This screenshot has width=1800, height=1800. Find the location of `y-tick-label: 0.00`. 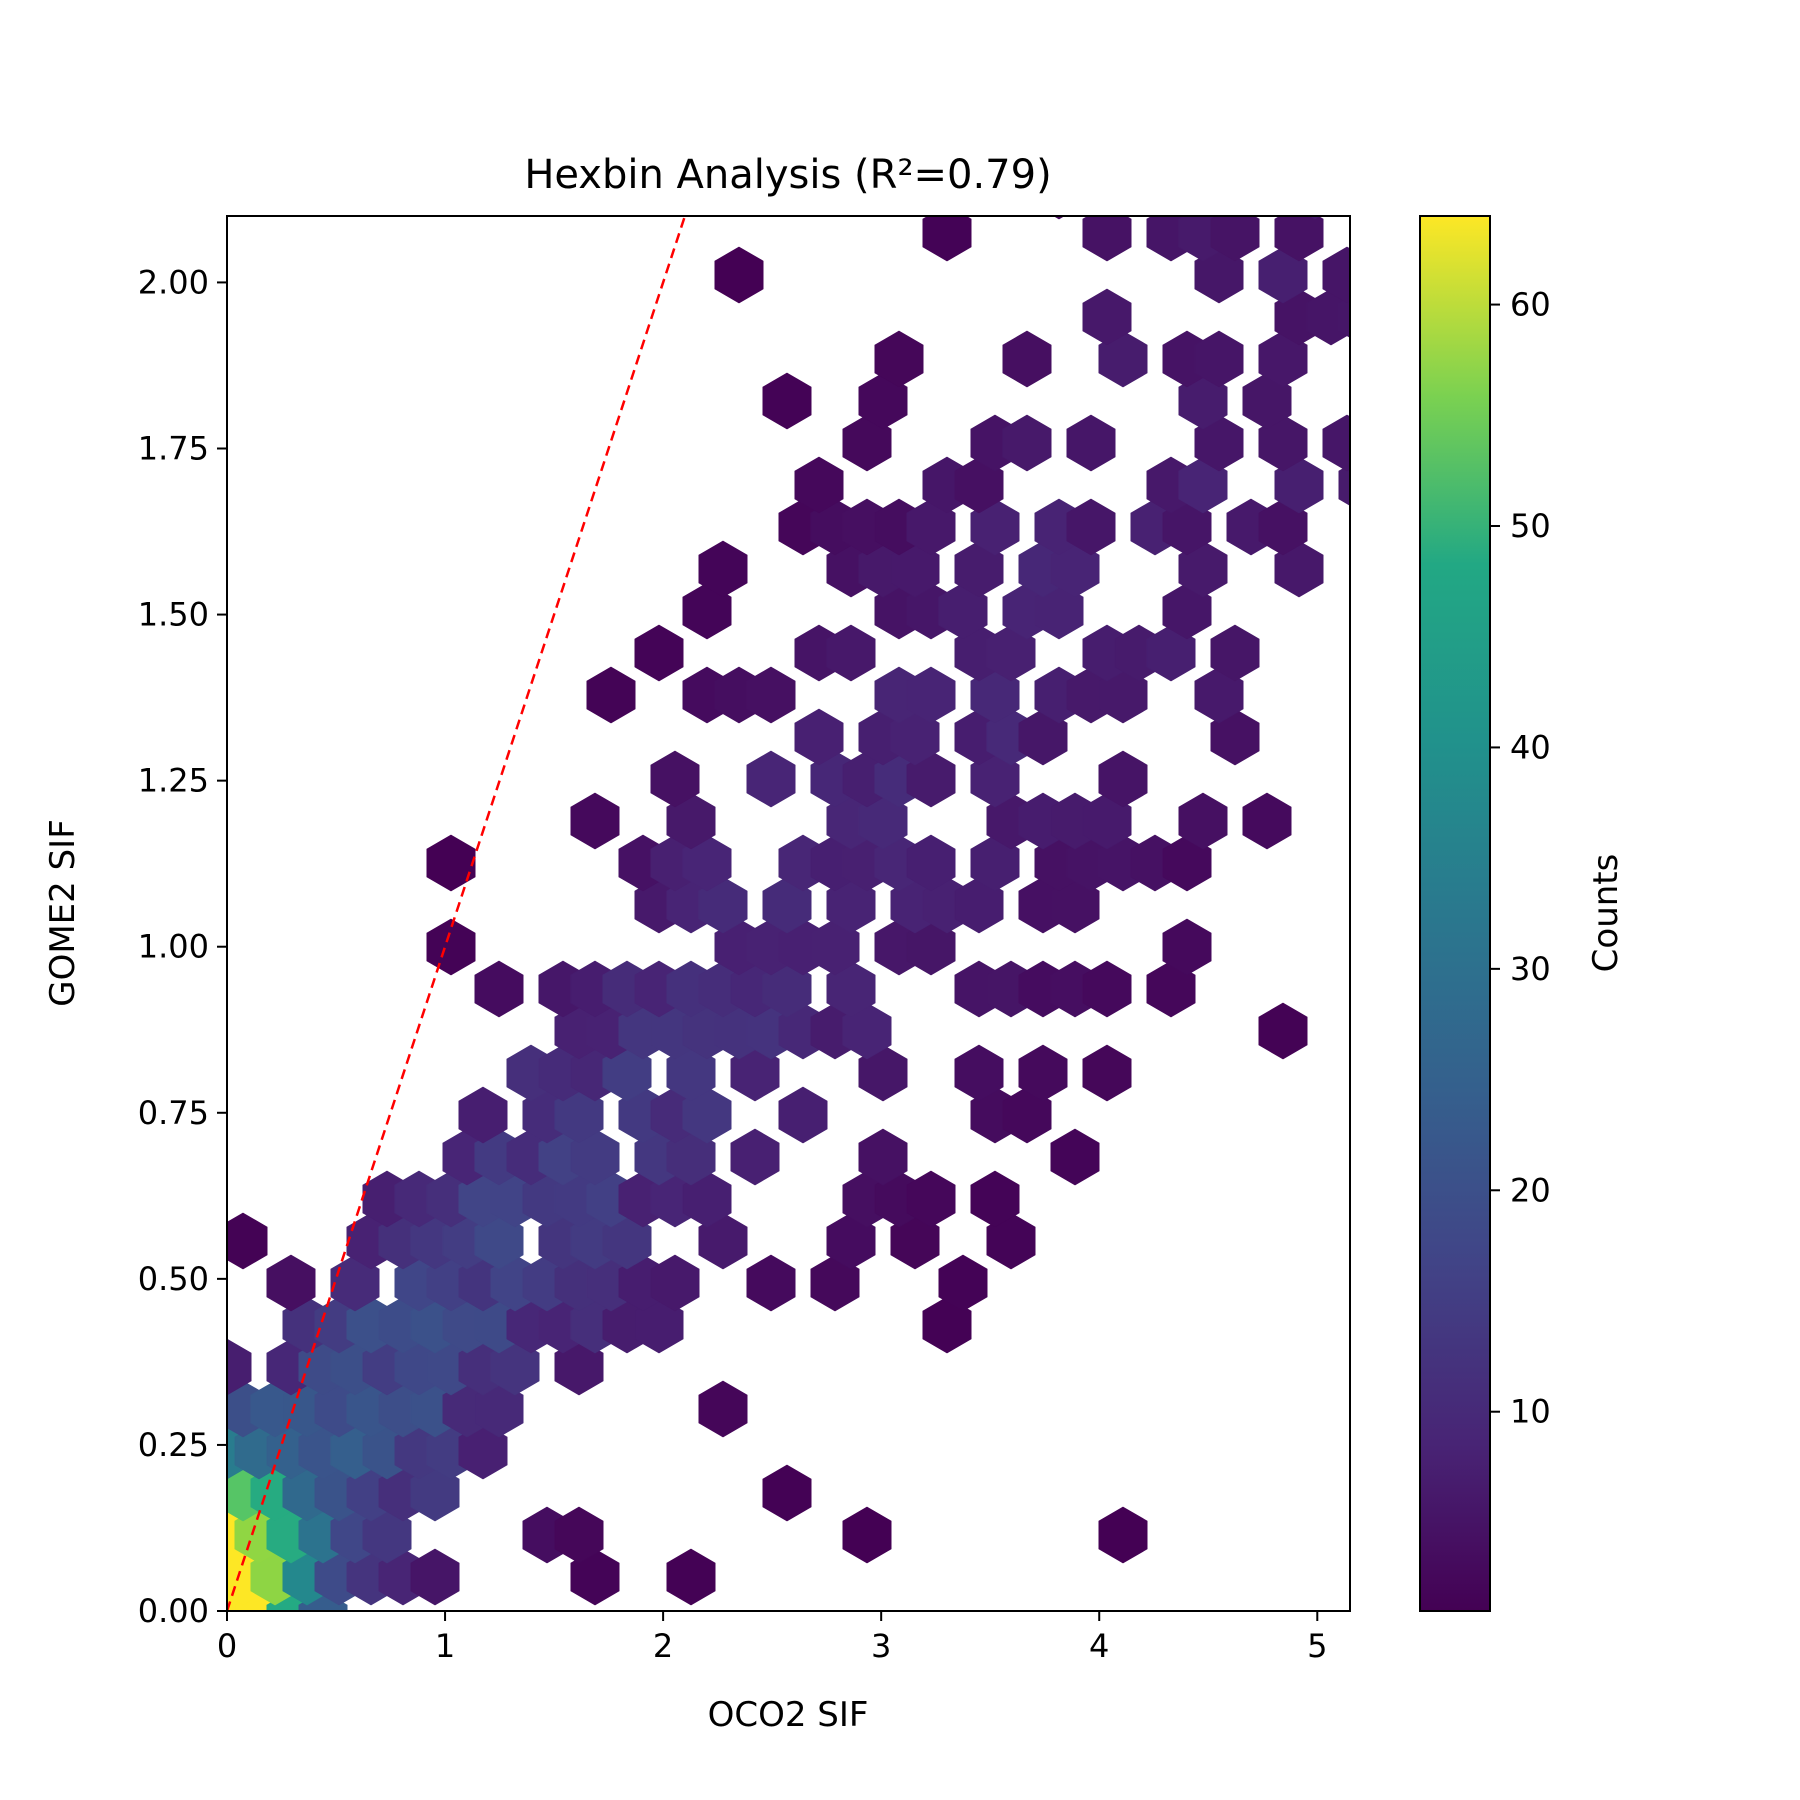

y-tick-label: 0.00 is located at coordinates (173, 1611).